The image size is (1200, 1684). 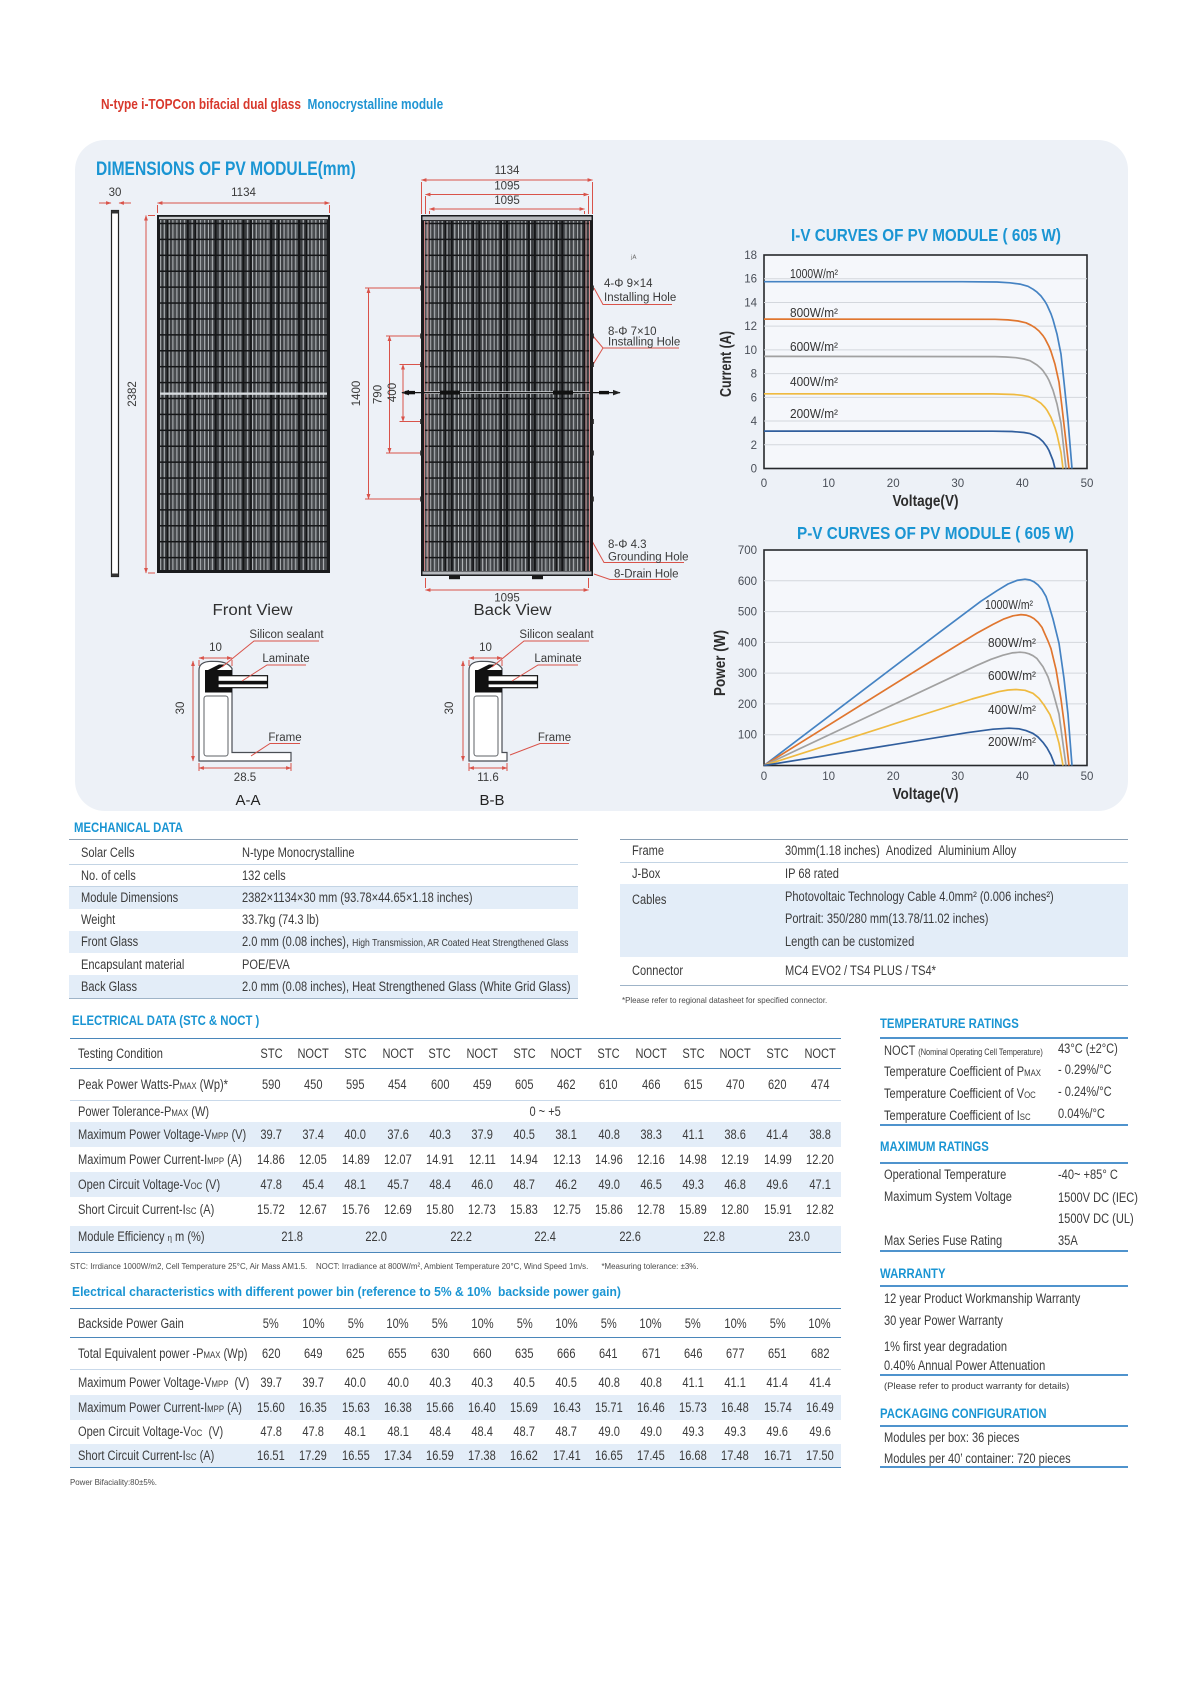 What do you see at coordinates (513, 610) in the screenshot?
I see `svg-text: Back View` at bounding box center [513, 610].